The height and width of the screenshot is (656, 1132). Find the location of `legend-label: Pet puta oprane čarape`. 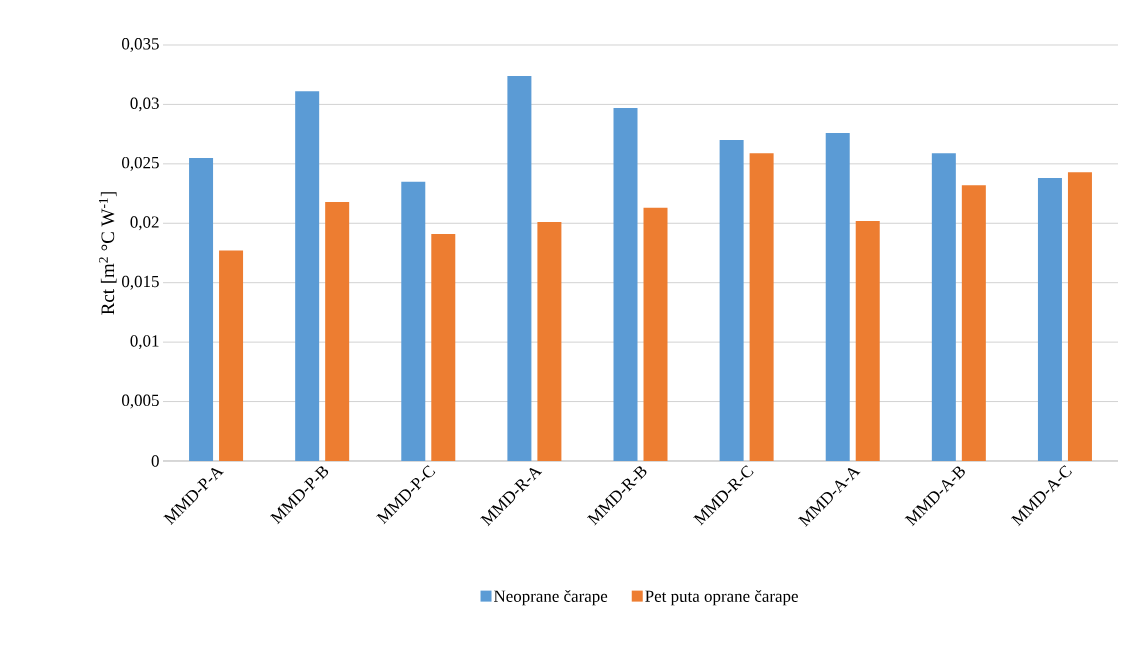

legend-label: Pet puta oprane čarape is located at coordinates (721, 597).